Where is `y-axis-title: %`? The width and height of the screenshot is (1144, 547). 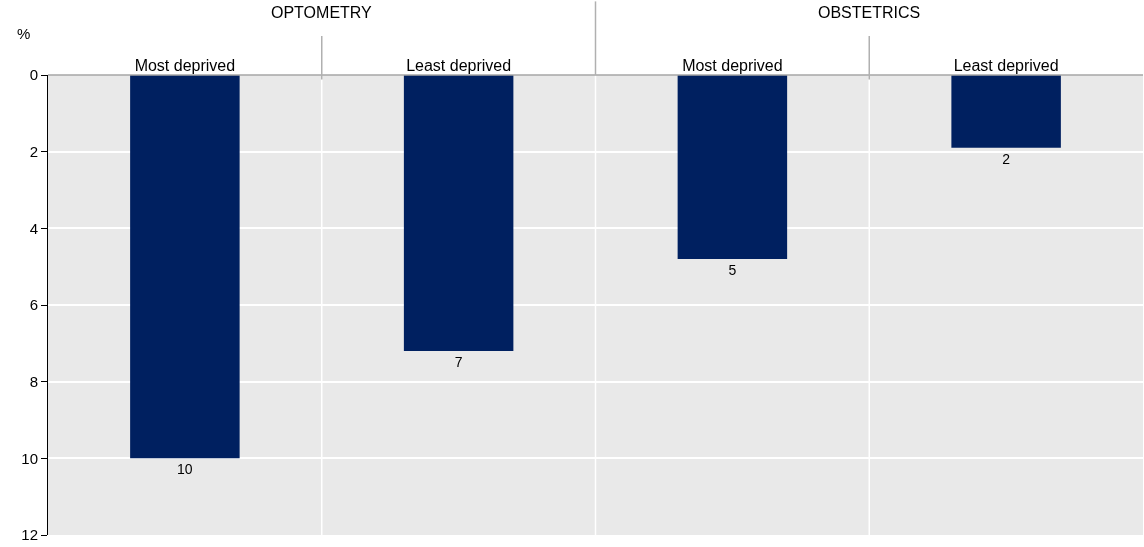 y-axis-title: % is located at coordinates (24, 33).